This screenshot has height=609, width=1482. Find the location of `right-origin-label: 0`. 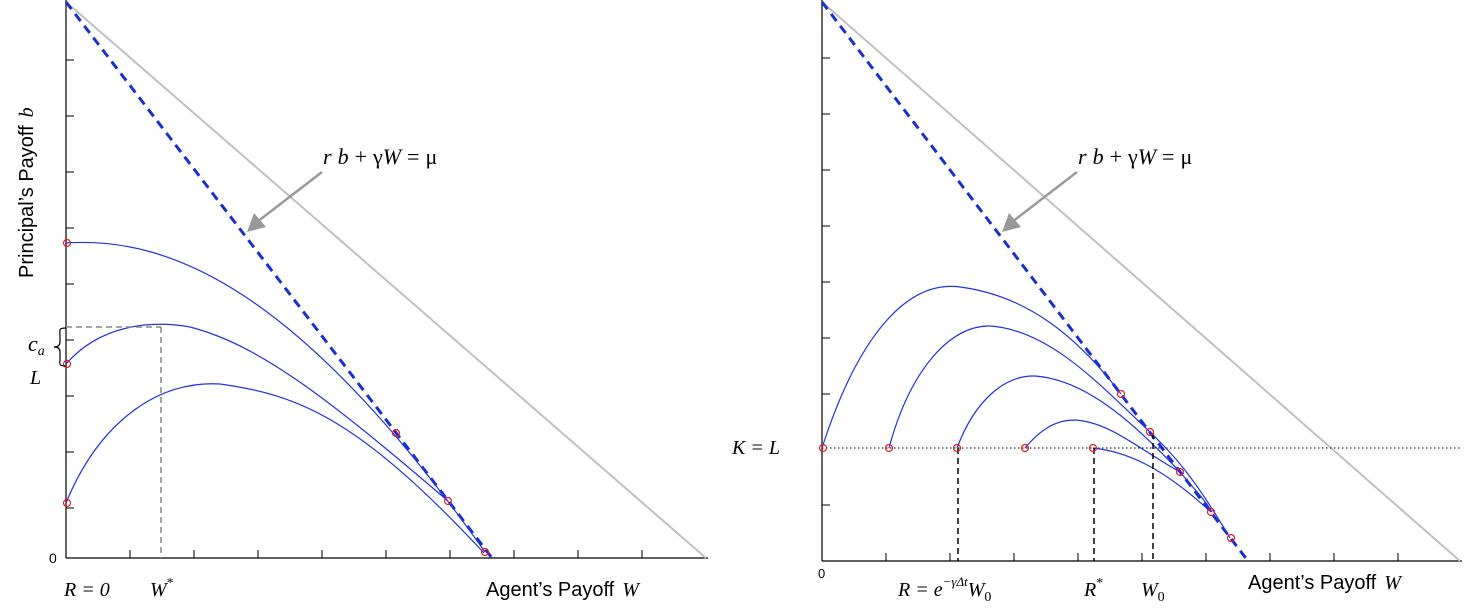

right-origin-label: 0 is located at coordinates (821, 573).